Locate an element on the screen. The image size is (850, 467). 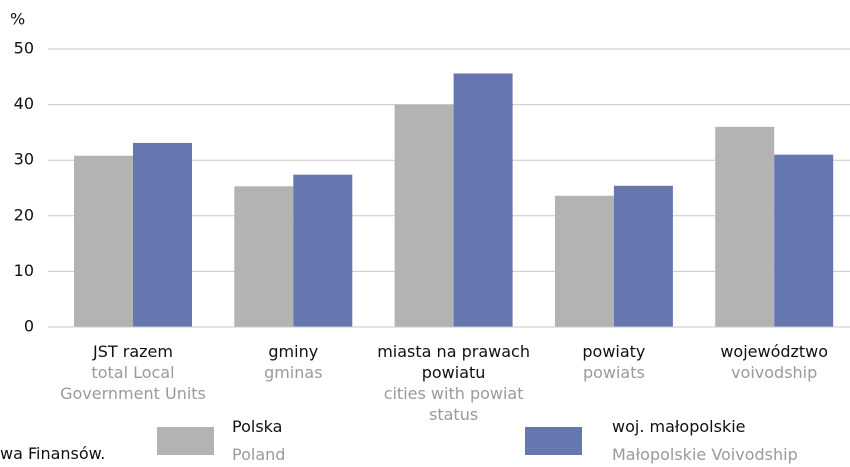
category-en: cities with powiat status is located at coordinates (453, 404).